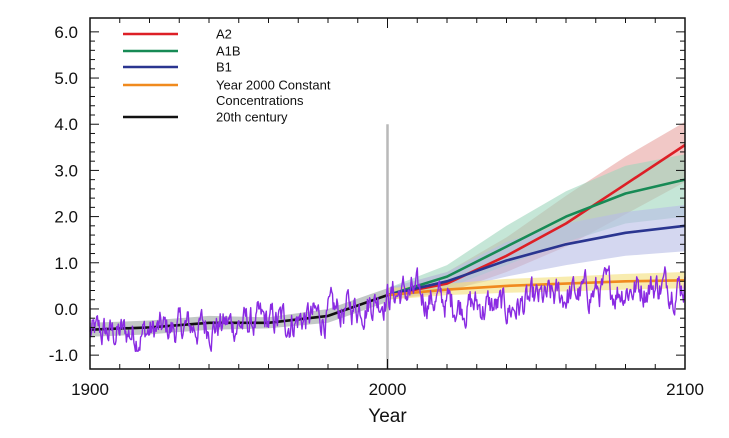  I want to click on y-tick-label: 0.0, so click(66, 309).